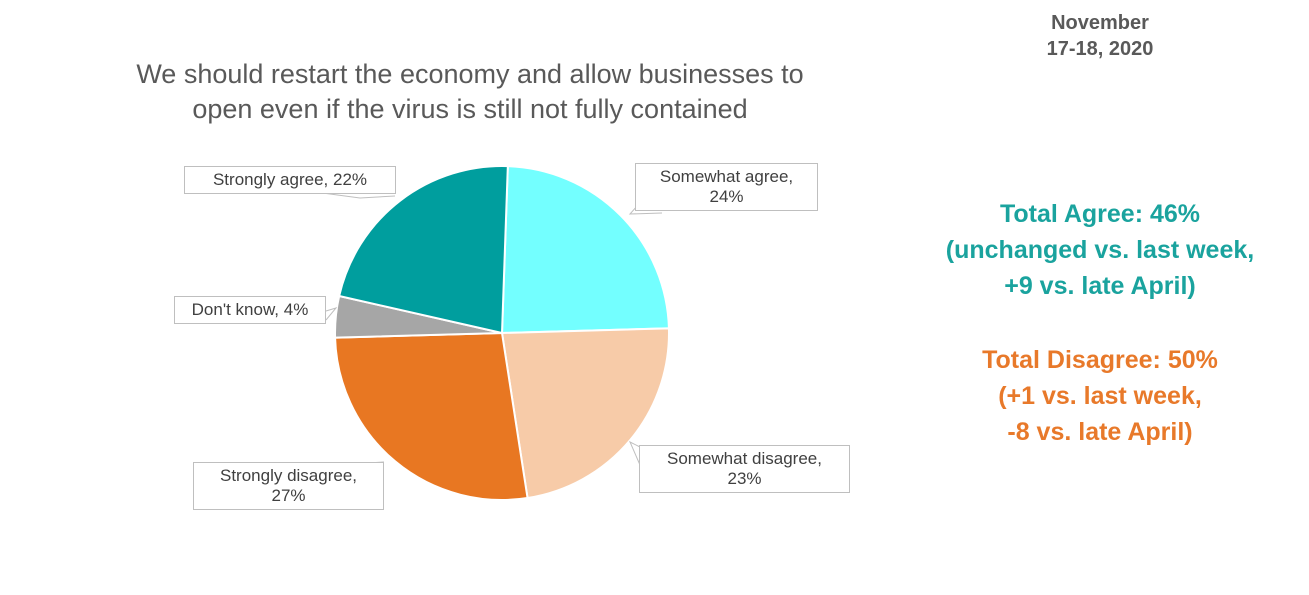 The image size is (1309, 595). I want to click on label-strongly-agree-name: Strongly agree,, so click(270, 179).